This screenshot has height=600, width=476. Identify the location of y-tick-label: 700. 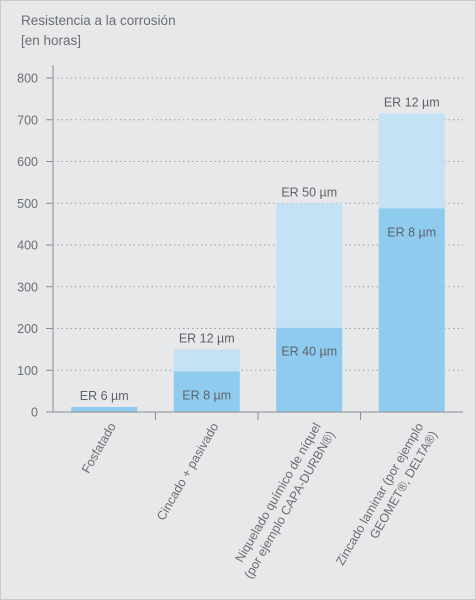
(27, 120).